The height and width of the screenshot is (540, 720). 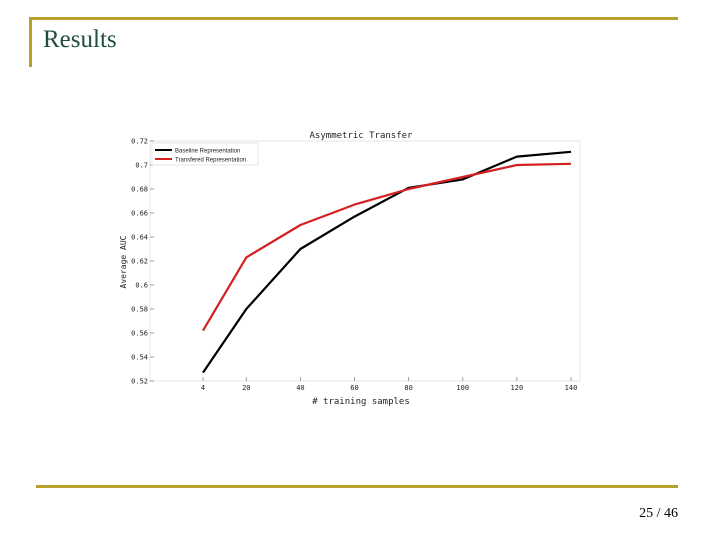 I want to click on y-tick-label: 0.66, so click(x=139, y=214).